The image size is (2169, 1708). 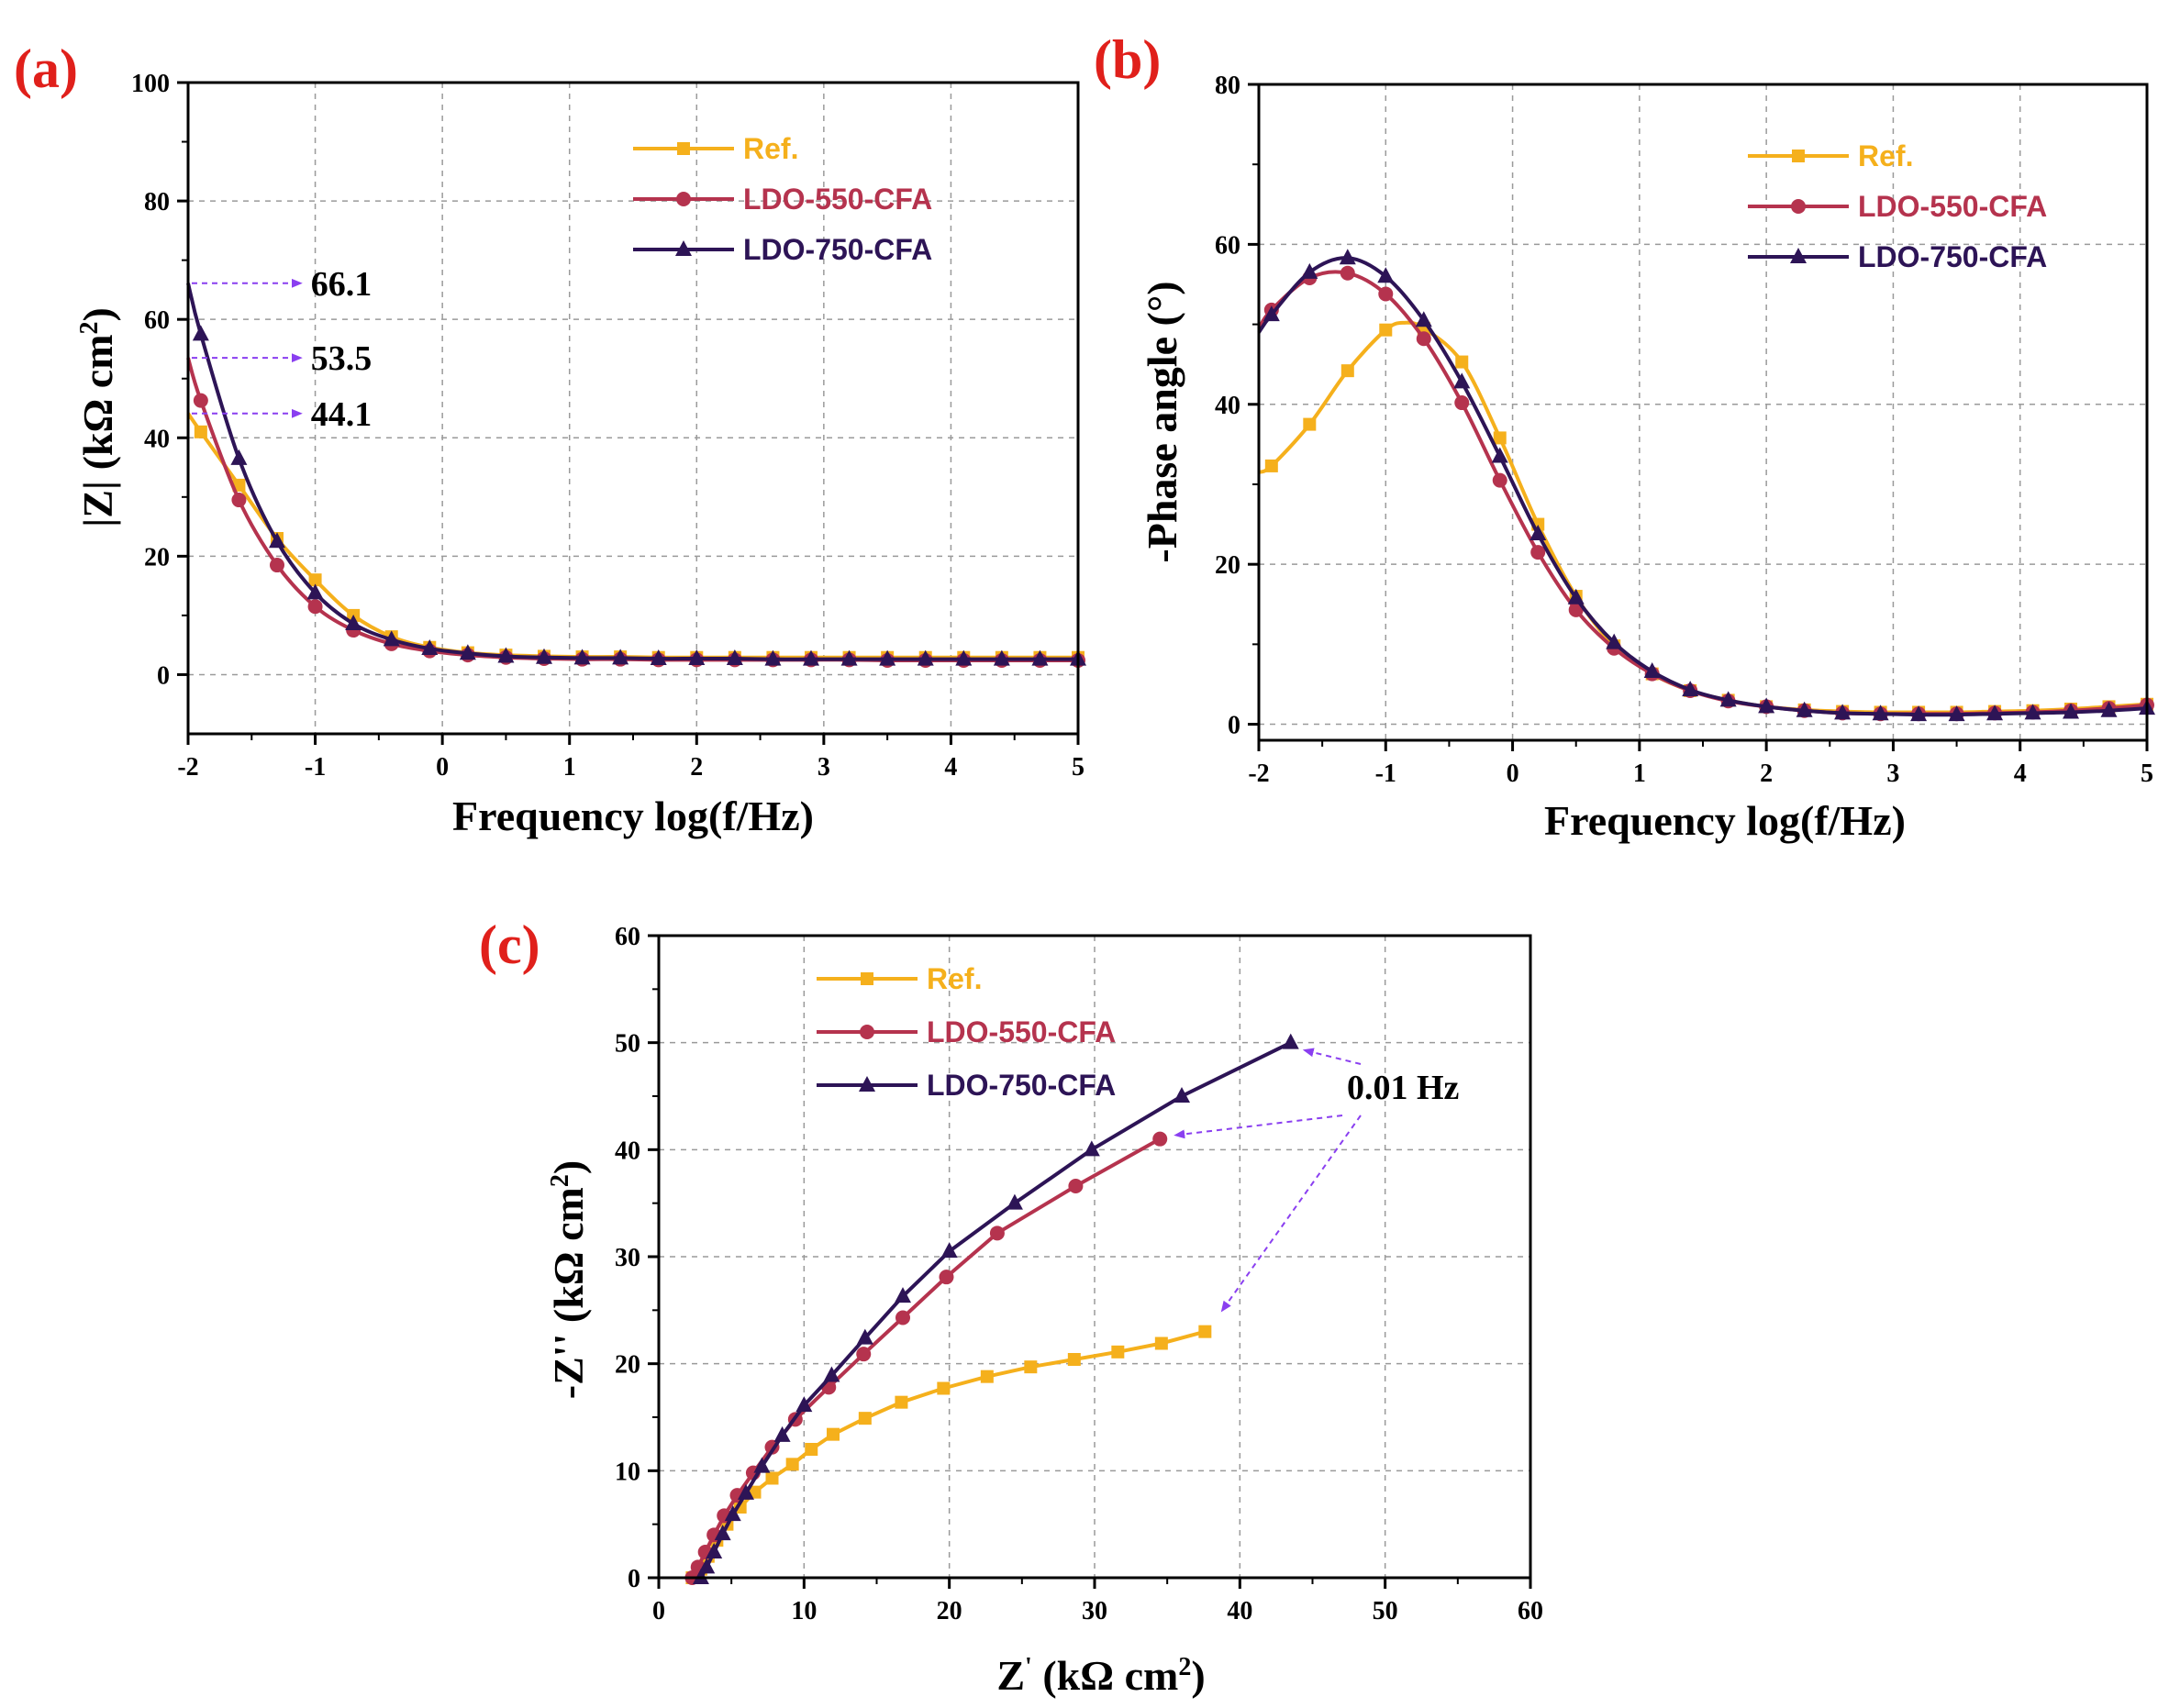 What do you see at coordinates (627, 1258) in the screenshot?
I see `y-tick-label: 30` at bounding box center [627, 1258].